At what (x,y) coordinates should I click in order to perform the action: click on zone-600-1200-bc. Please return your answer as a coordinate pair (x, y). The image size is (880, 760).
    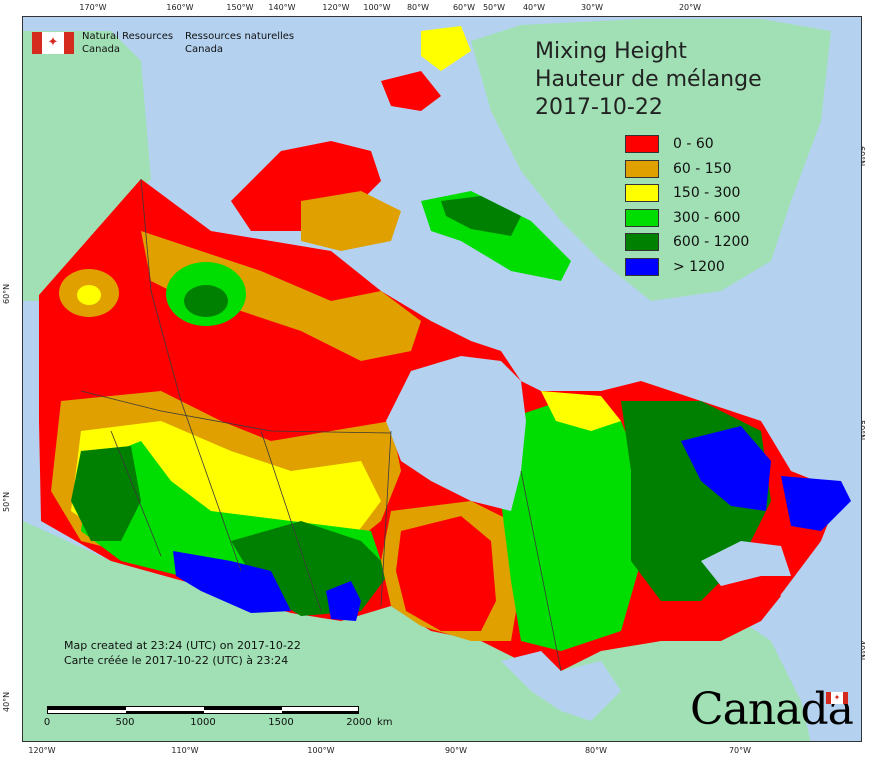
    Looking at the image, I should click on (106, 493).